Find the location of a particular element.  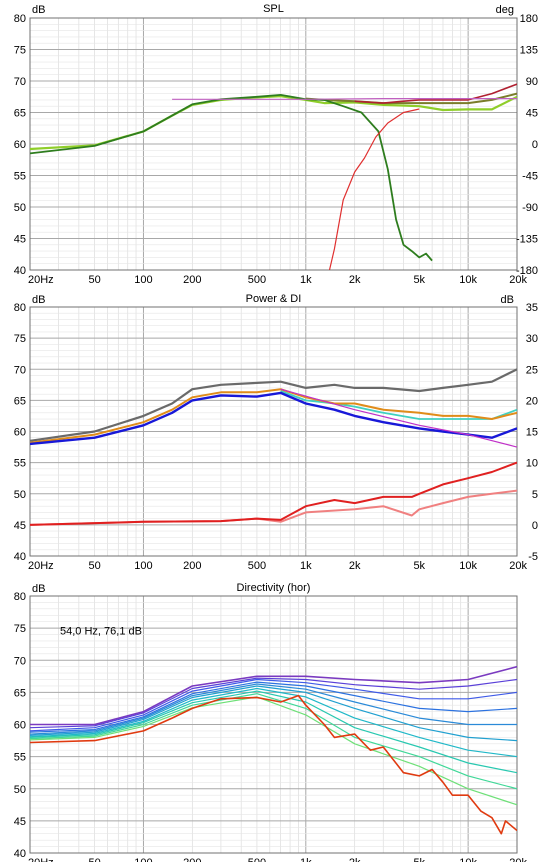

chart-title: Power & DI is located at coordinates (274, 299).